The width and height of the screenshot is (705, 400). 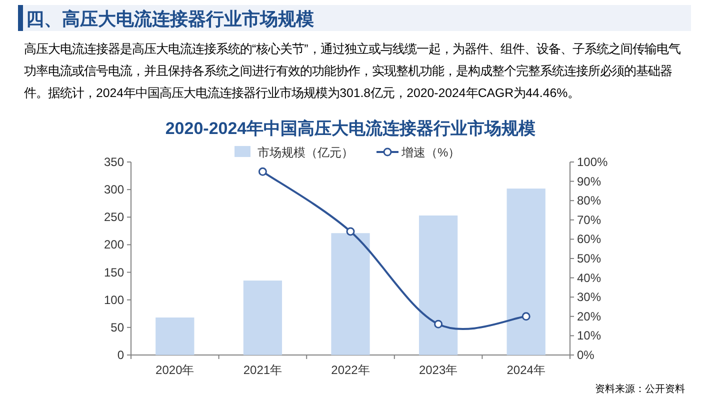 I want to click on y2-tick-label: 30%, so click(x=589, y=297).